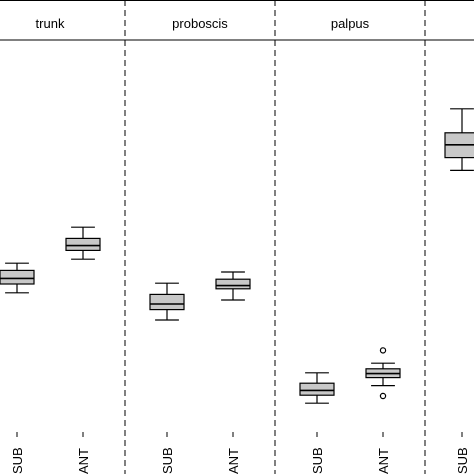  Describe the element at coordinates (200, 23) in the screenshot. I see `panel-label-proboscis: proboscis` at that location.